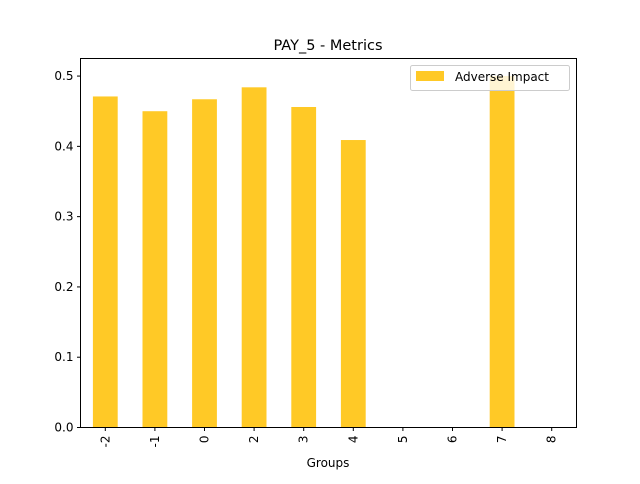 The width and height of the screenshot is (640, 484). Describe the element at coordinates (63, 428) in the screenshot. I see `y-tick-label: 0.0` at that location.